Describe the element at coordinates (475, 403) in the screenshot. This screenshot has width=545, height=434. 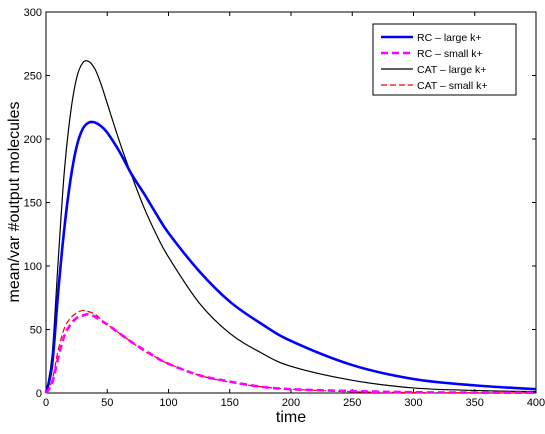
I see `x-tick-label: 350` at that location.